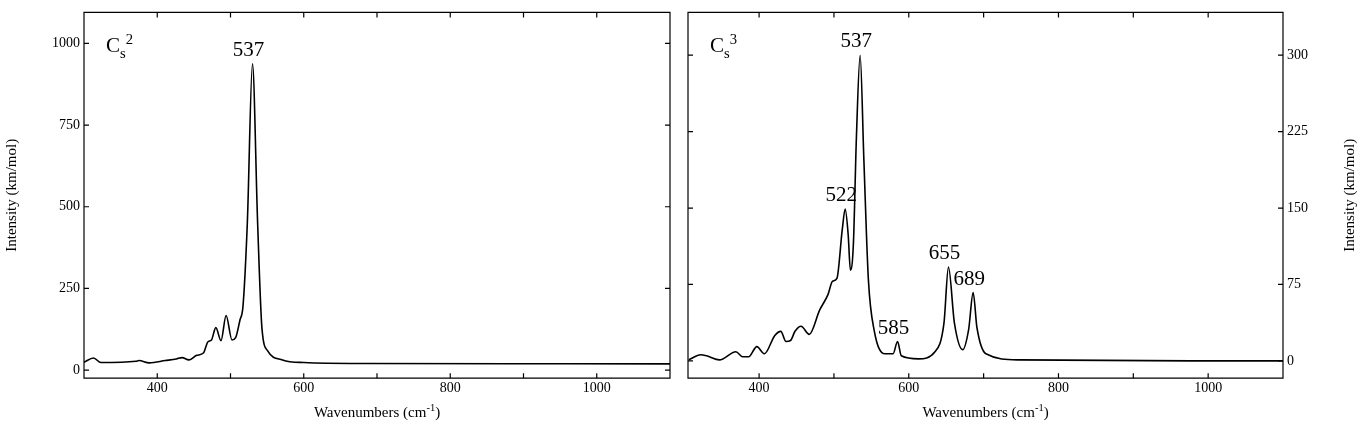 This screenshot has height=431, width=1362. What do you see at coordinates (969, 277) in the screenshot?
I see `annotation: 689` at bounding box center [969, 277].